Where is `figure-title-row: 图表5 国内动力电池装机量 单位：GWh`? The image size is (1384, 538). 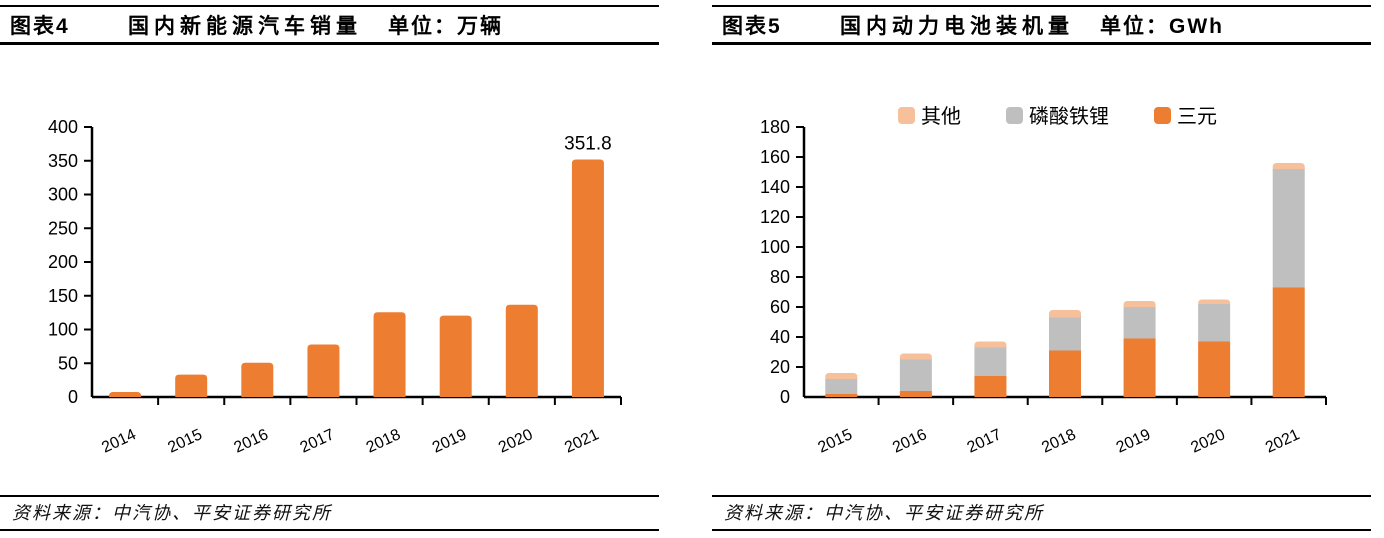
figure-title-row: 图表5 国内动力电池装机量 单位：GWh is located at coordinates (1041, 25).